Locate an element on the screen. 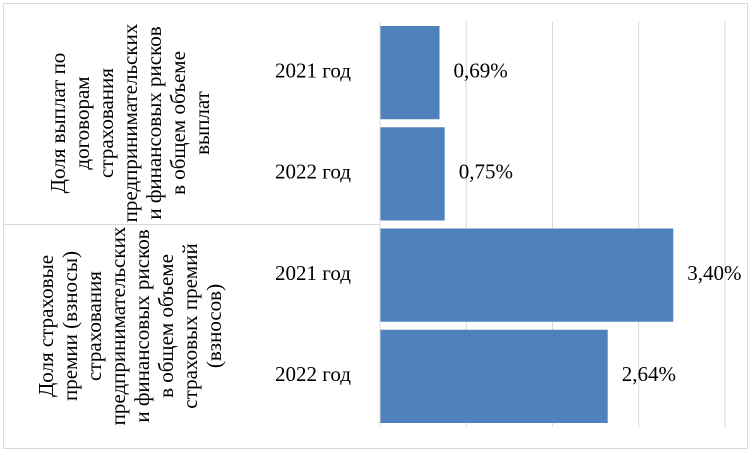  value-label: 0,69% is located at coordinates (481, 70).